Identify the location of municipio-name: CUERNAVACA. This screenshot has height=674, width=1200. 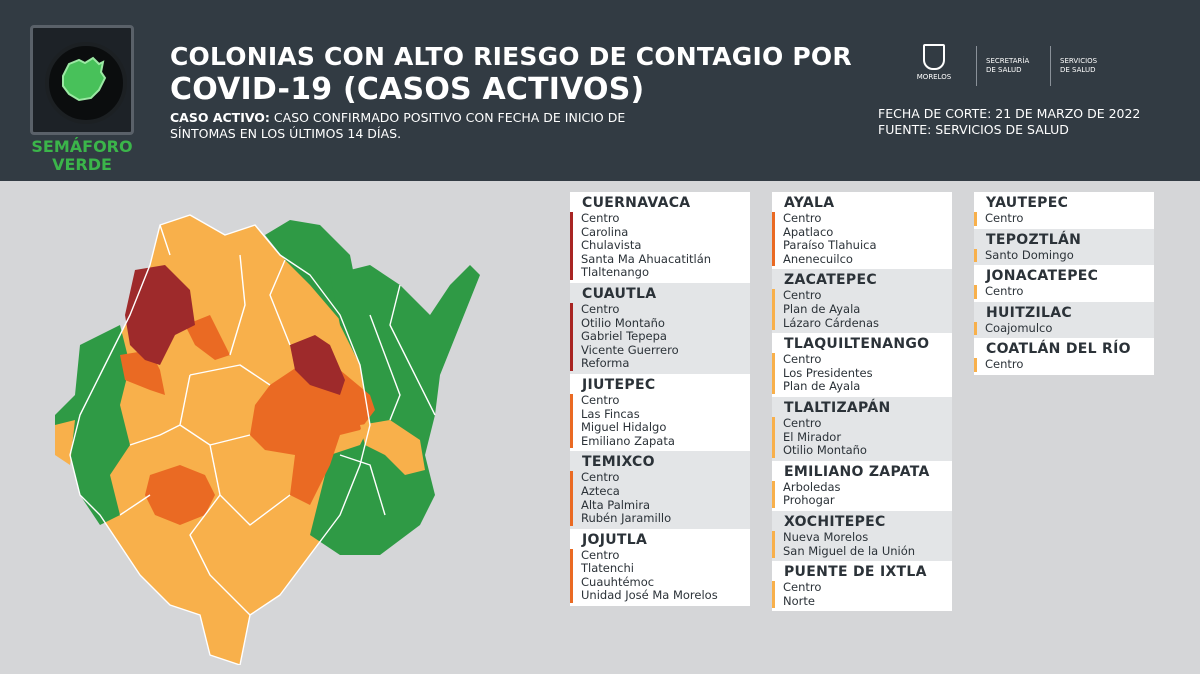
(636, 203).